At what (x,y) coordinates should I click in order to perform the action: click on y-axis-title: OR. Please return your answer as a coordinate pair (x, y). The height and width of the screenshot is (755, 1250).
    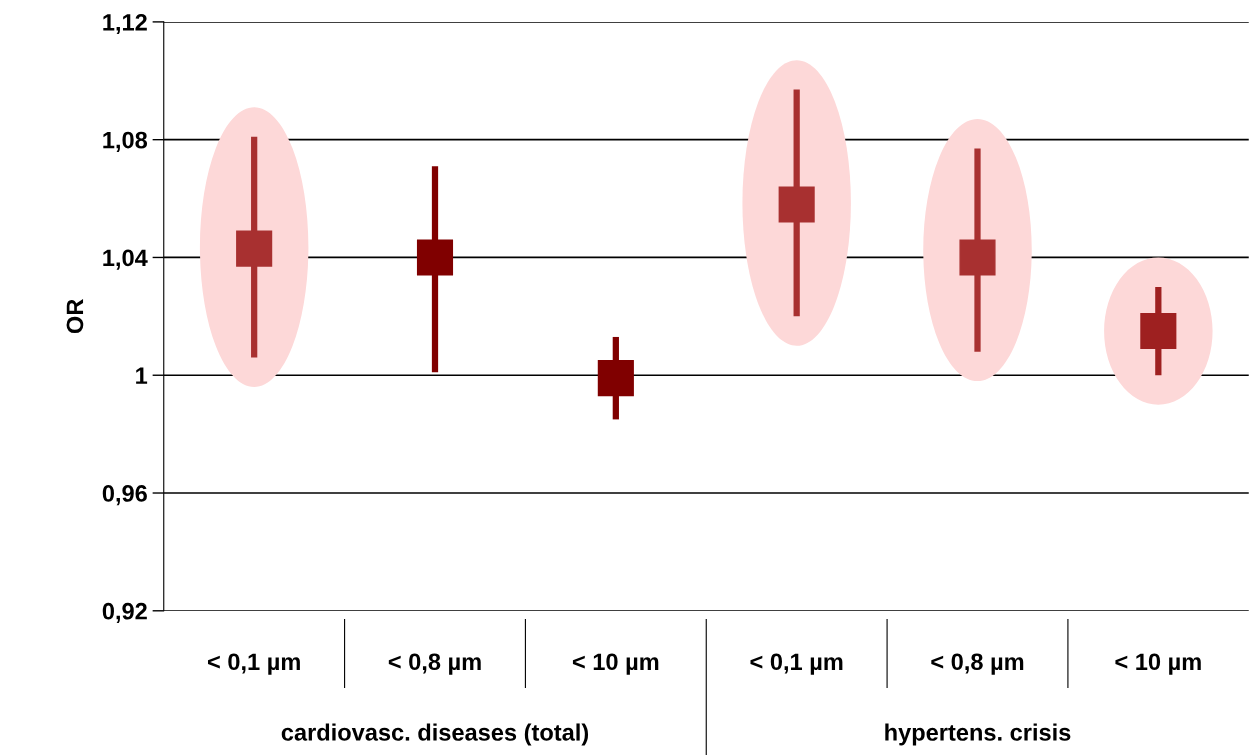
    Looking at the image, I should click on (75, 316).